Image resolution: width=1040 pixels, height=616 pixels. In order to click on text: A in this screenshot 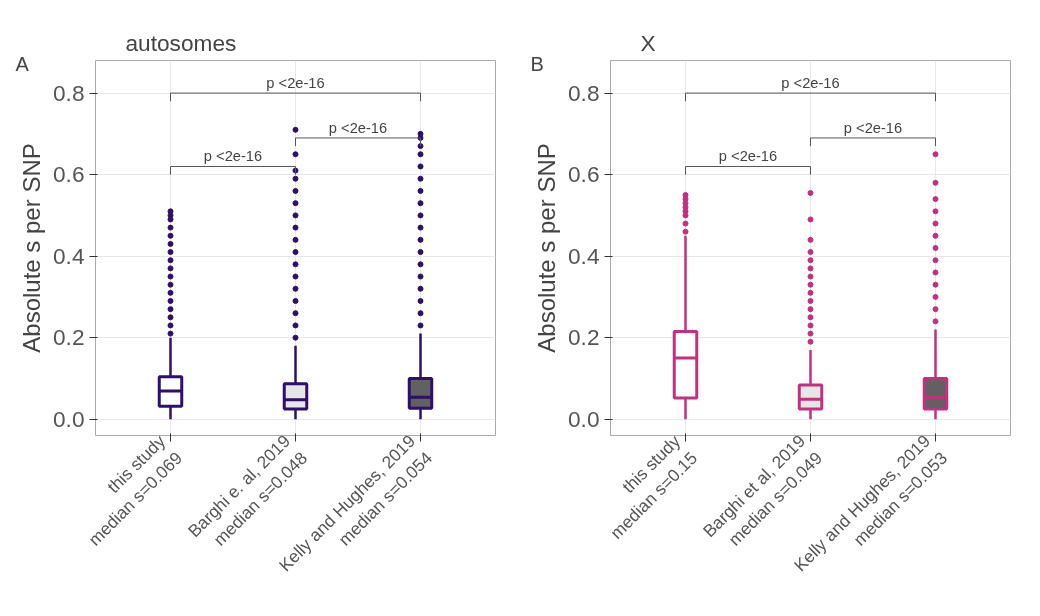, I will do `click(22, 63)`.